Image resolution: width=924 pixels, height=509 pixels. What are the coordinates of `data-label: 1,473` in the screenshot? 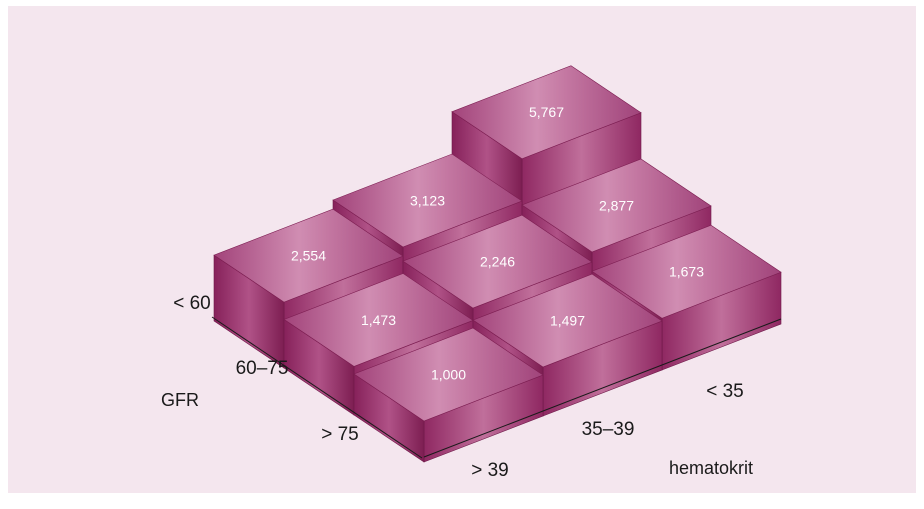 It's located at (378, 320).